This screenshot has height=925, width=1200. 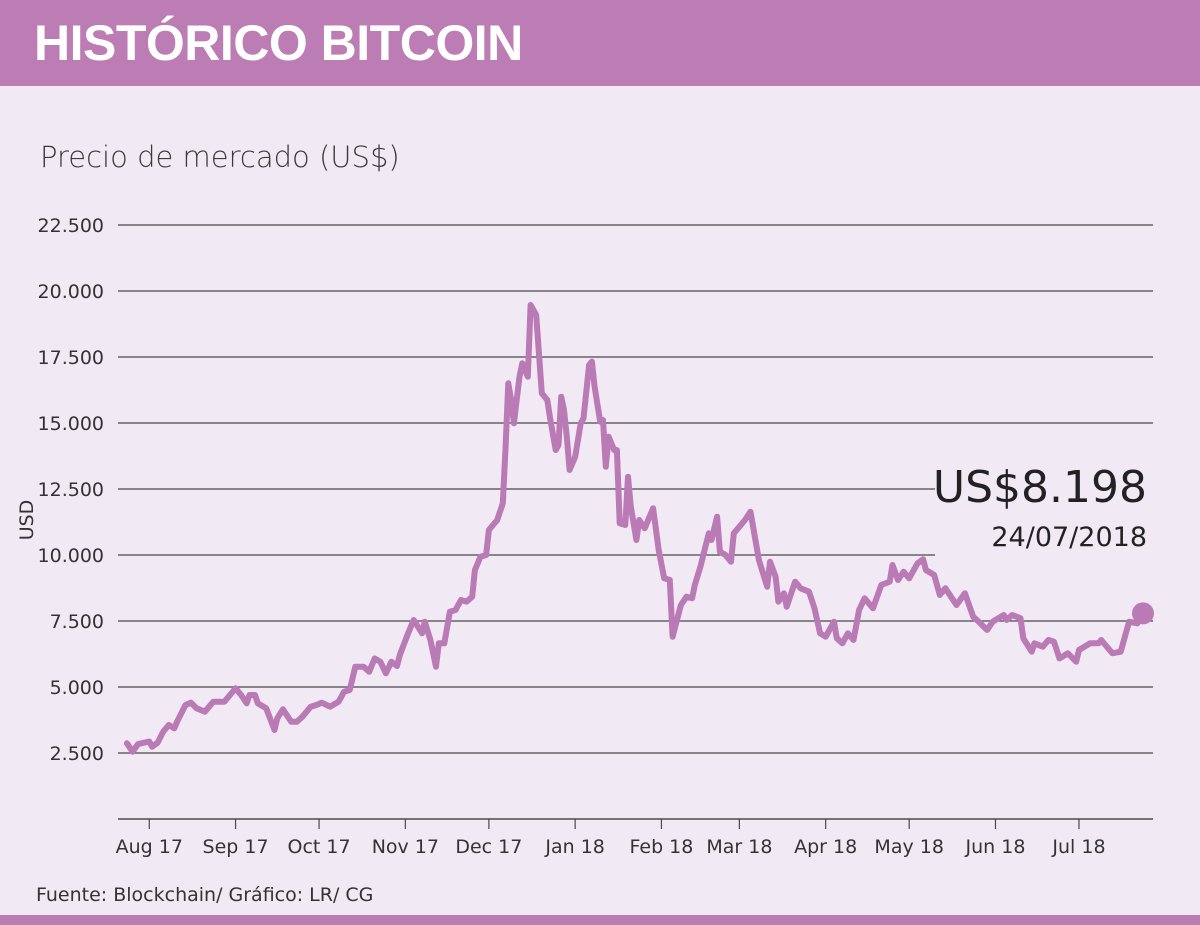 What do you see at coordinates (77, 622) in the screenshot?
I see `y-tick-label: 7.500` at bounding box center [77, 622].